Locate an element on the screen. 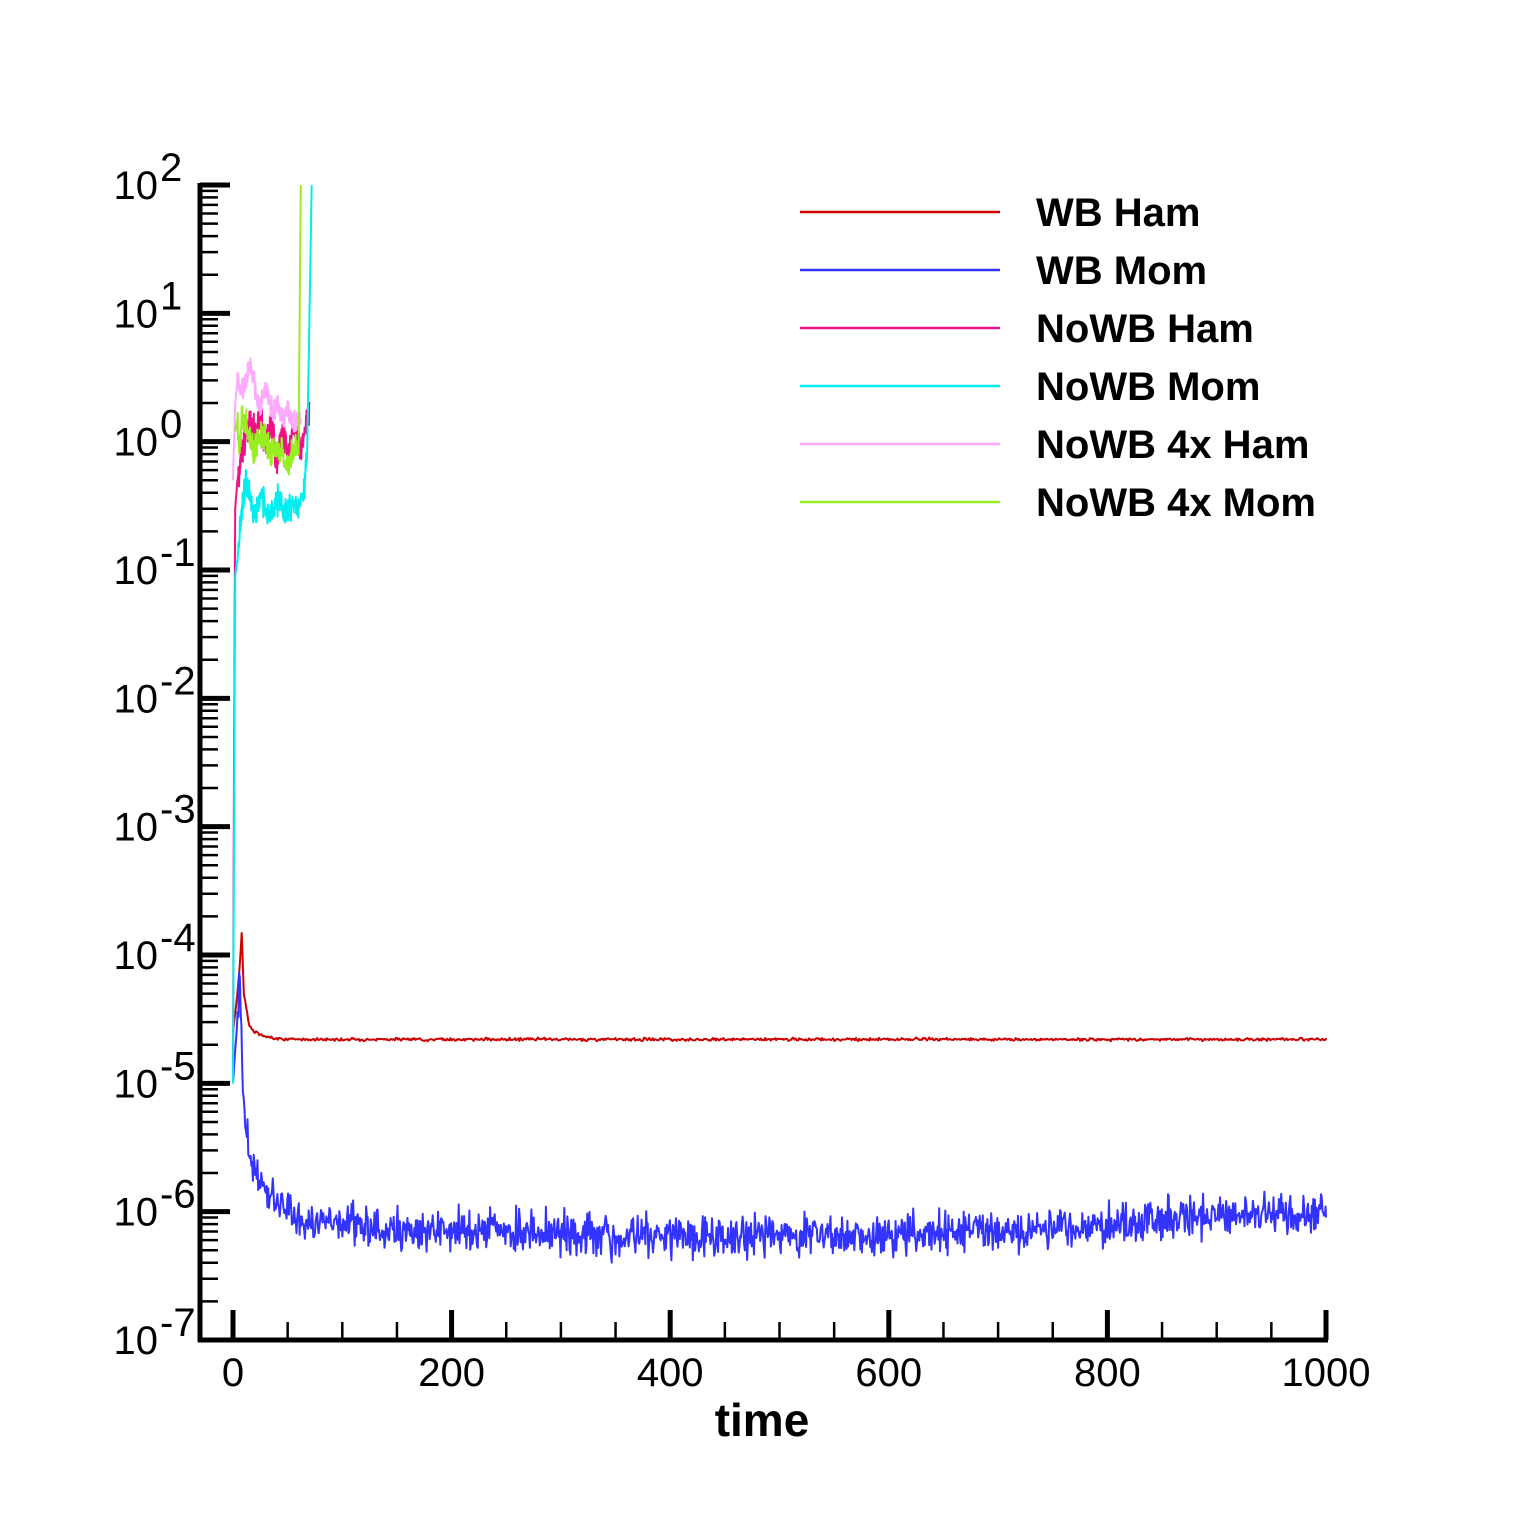  series-line-nowb-4x-ham is located at coordinates (267, 419).